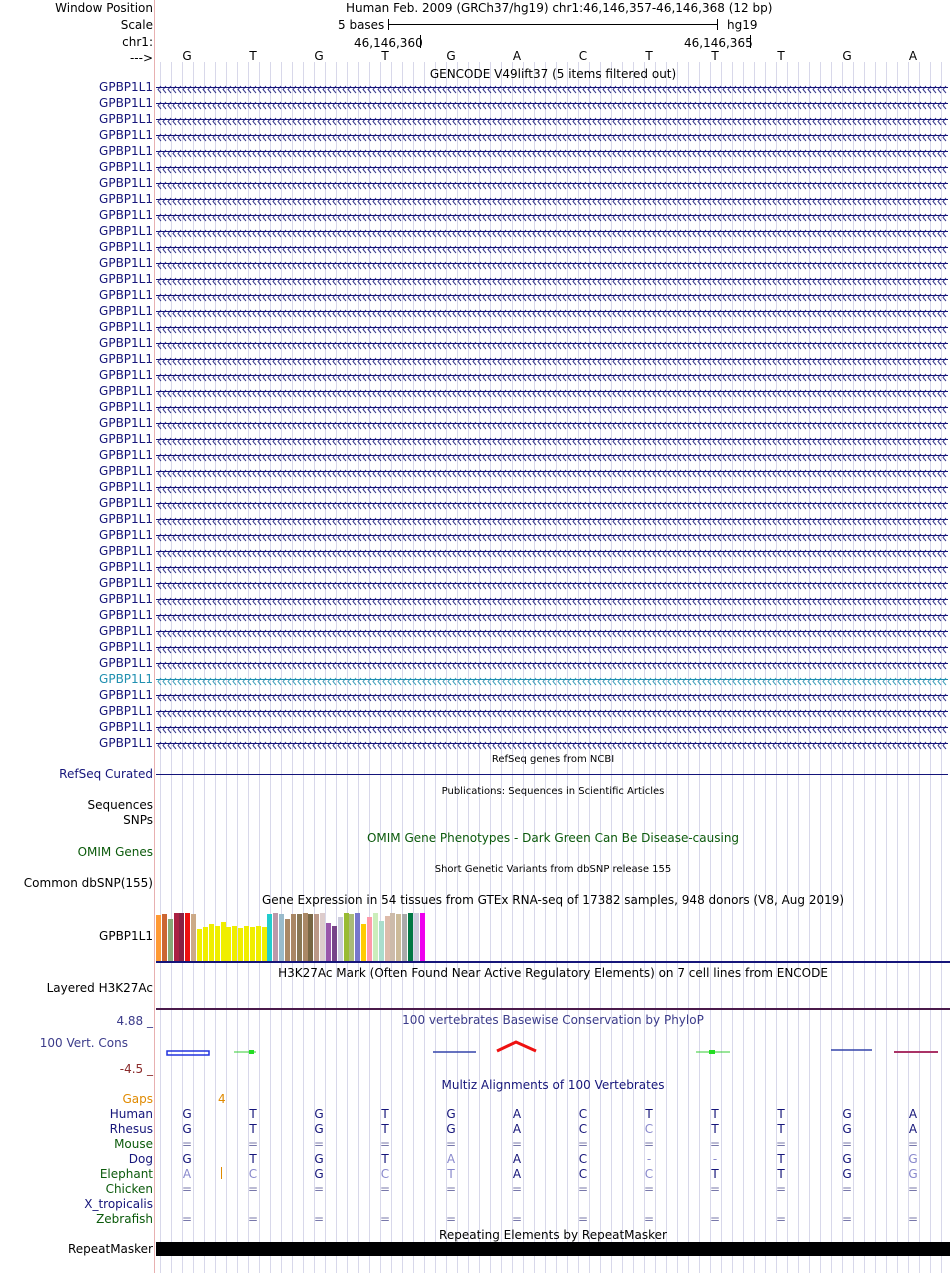 The height and width of the screenshot is (1273, 950). I want to click on gaps-label: Gaps, so click(137, 1099).